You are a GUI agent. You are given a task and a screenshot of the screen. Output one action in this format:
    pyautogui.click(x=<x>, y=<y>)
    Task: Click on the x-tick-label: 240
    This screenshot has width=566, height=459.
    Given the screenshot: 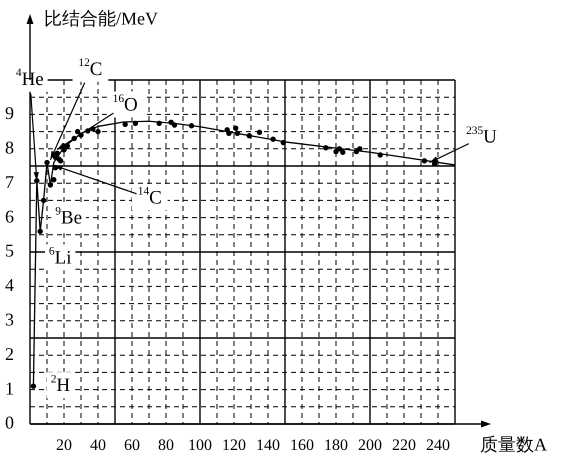 What is the action you would take?
    pyautogui.click(x=438, y=445)
    